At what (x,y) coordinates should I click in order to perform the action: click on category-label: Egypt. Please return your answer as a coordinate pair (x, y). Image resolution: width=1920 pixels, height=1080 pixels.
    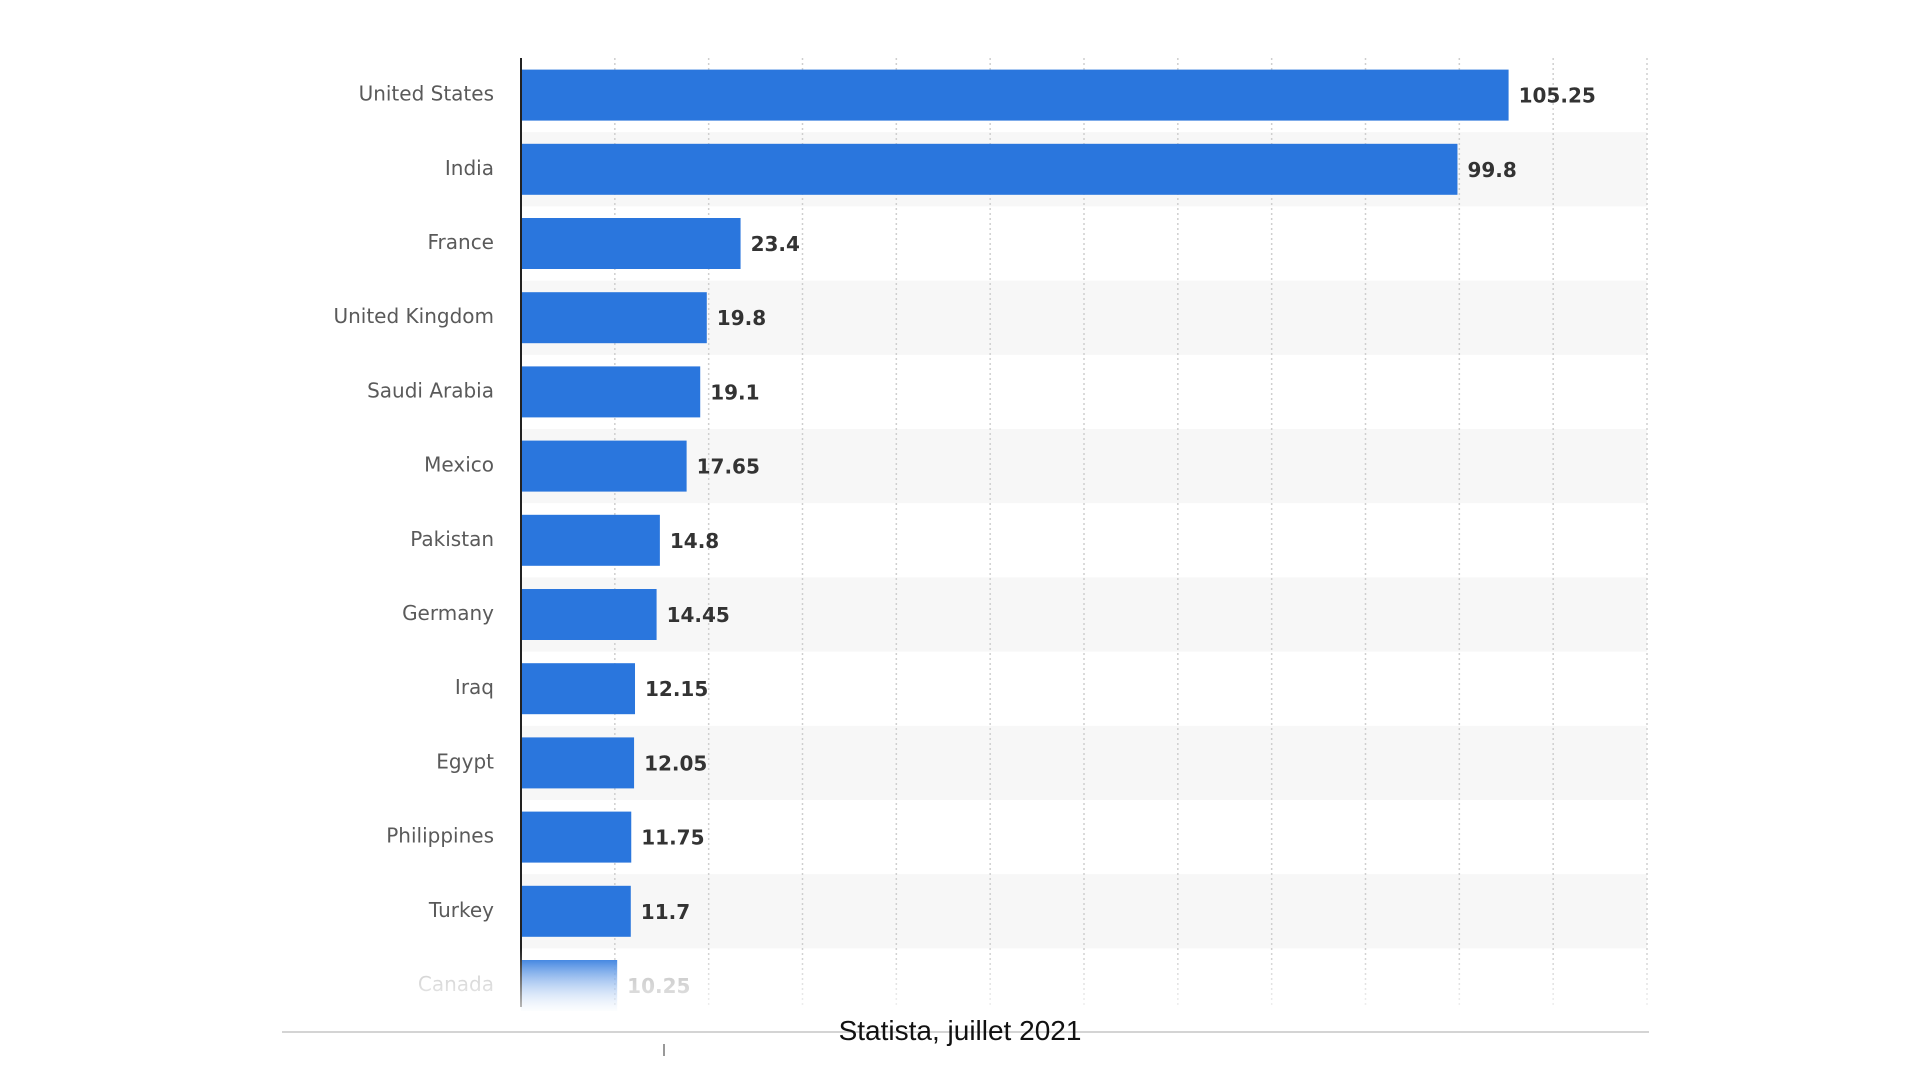
    Looking at the image, I should click on (465, 761).